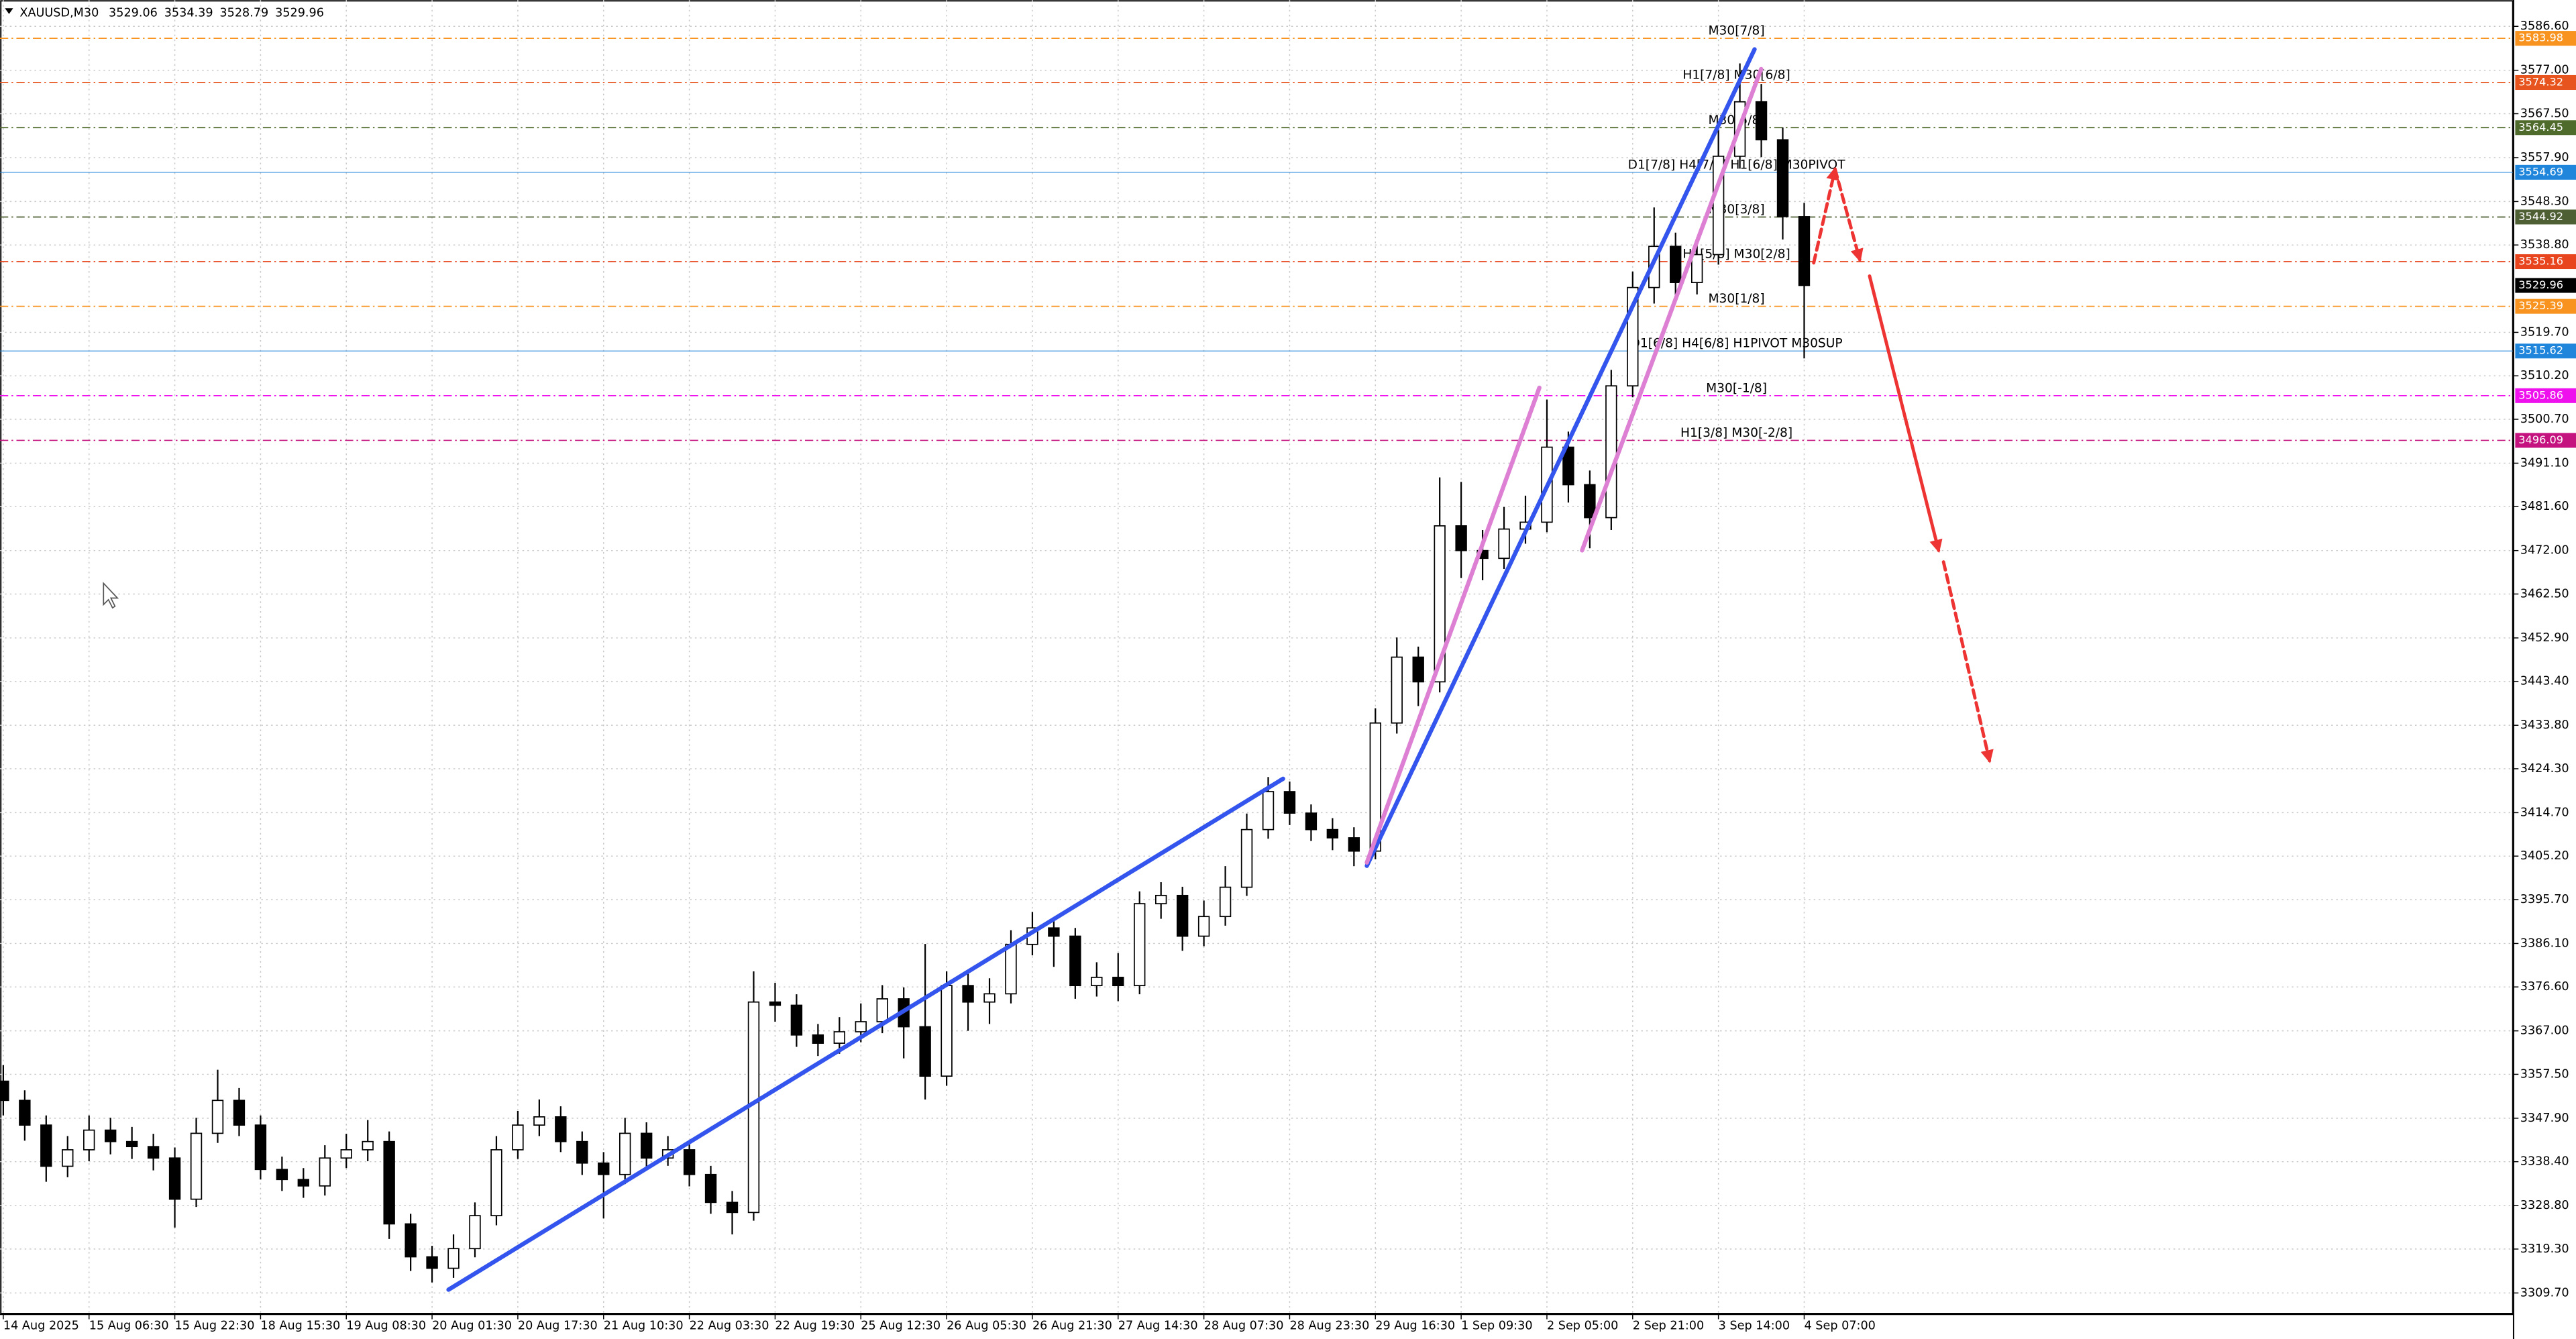 The width and height of the screenshot is (2576, 1339). What do you see at coordinates (2544, 681) in the screenshot?
I see `y-tick-label: 3443.40` at bounding box center [2544, 681].